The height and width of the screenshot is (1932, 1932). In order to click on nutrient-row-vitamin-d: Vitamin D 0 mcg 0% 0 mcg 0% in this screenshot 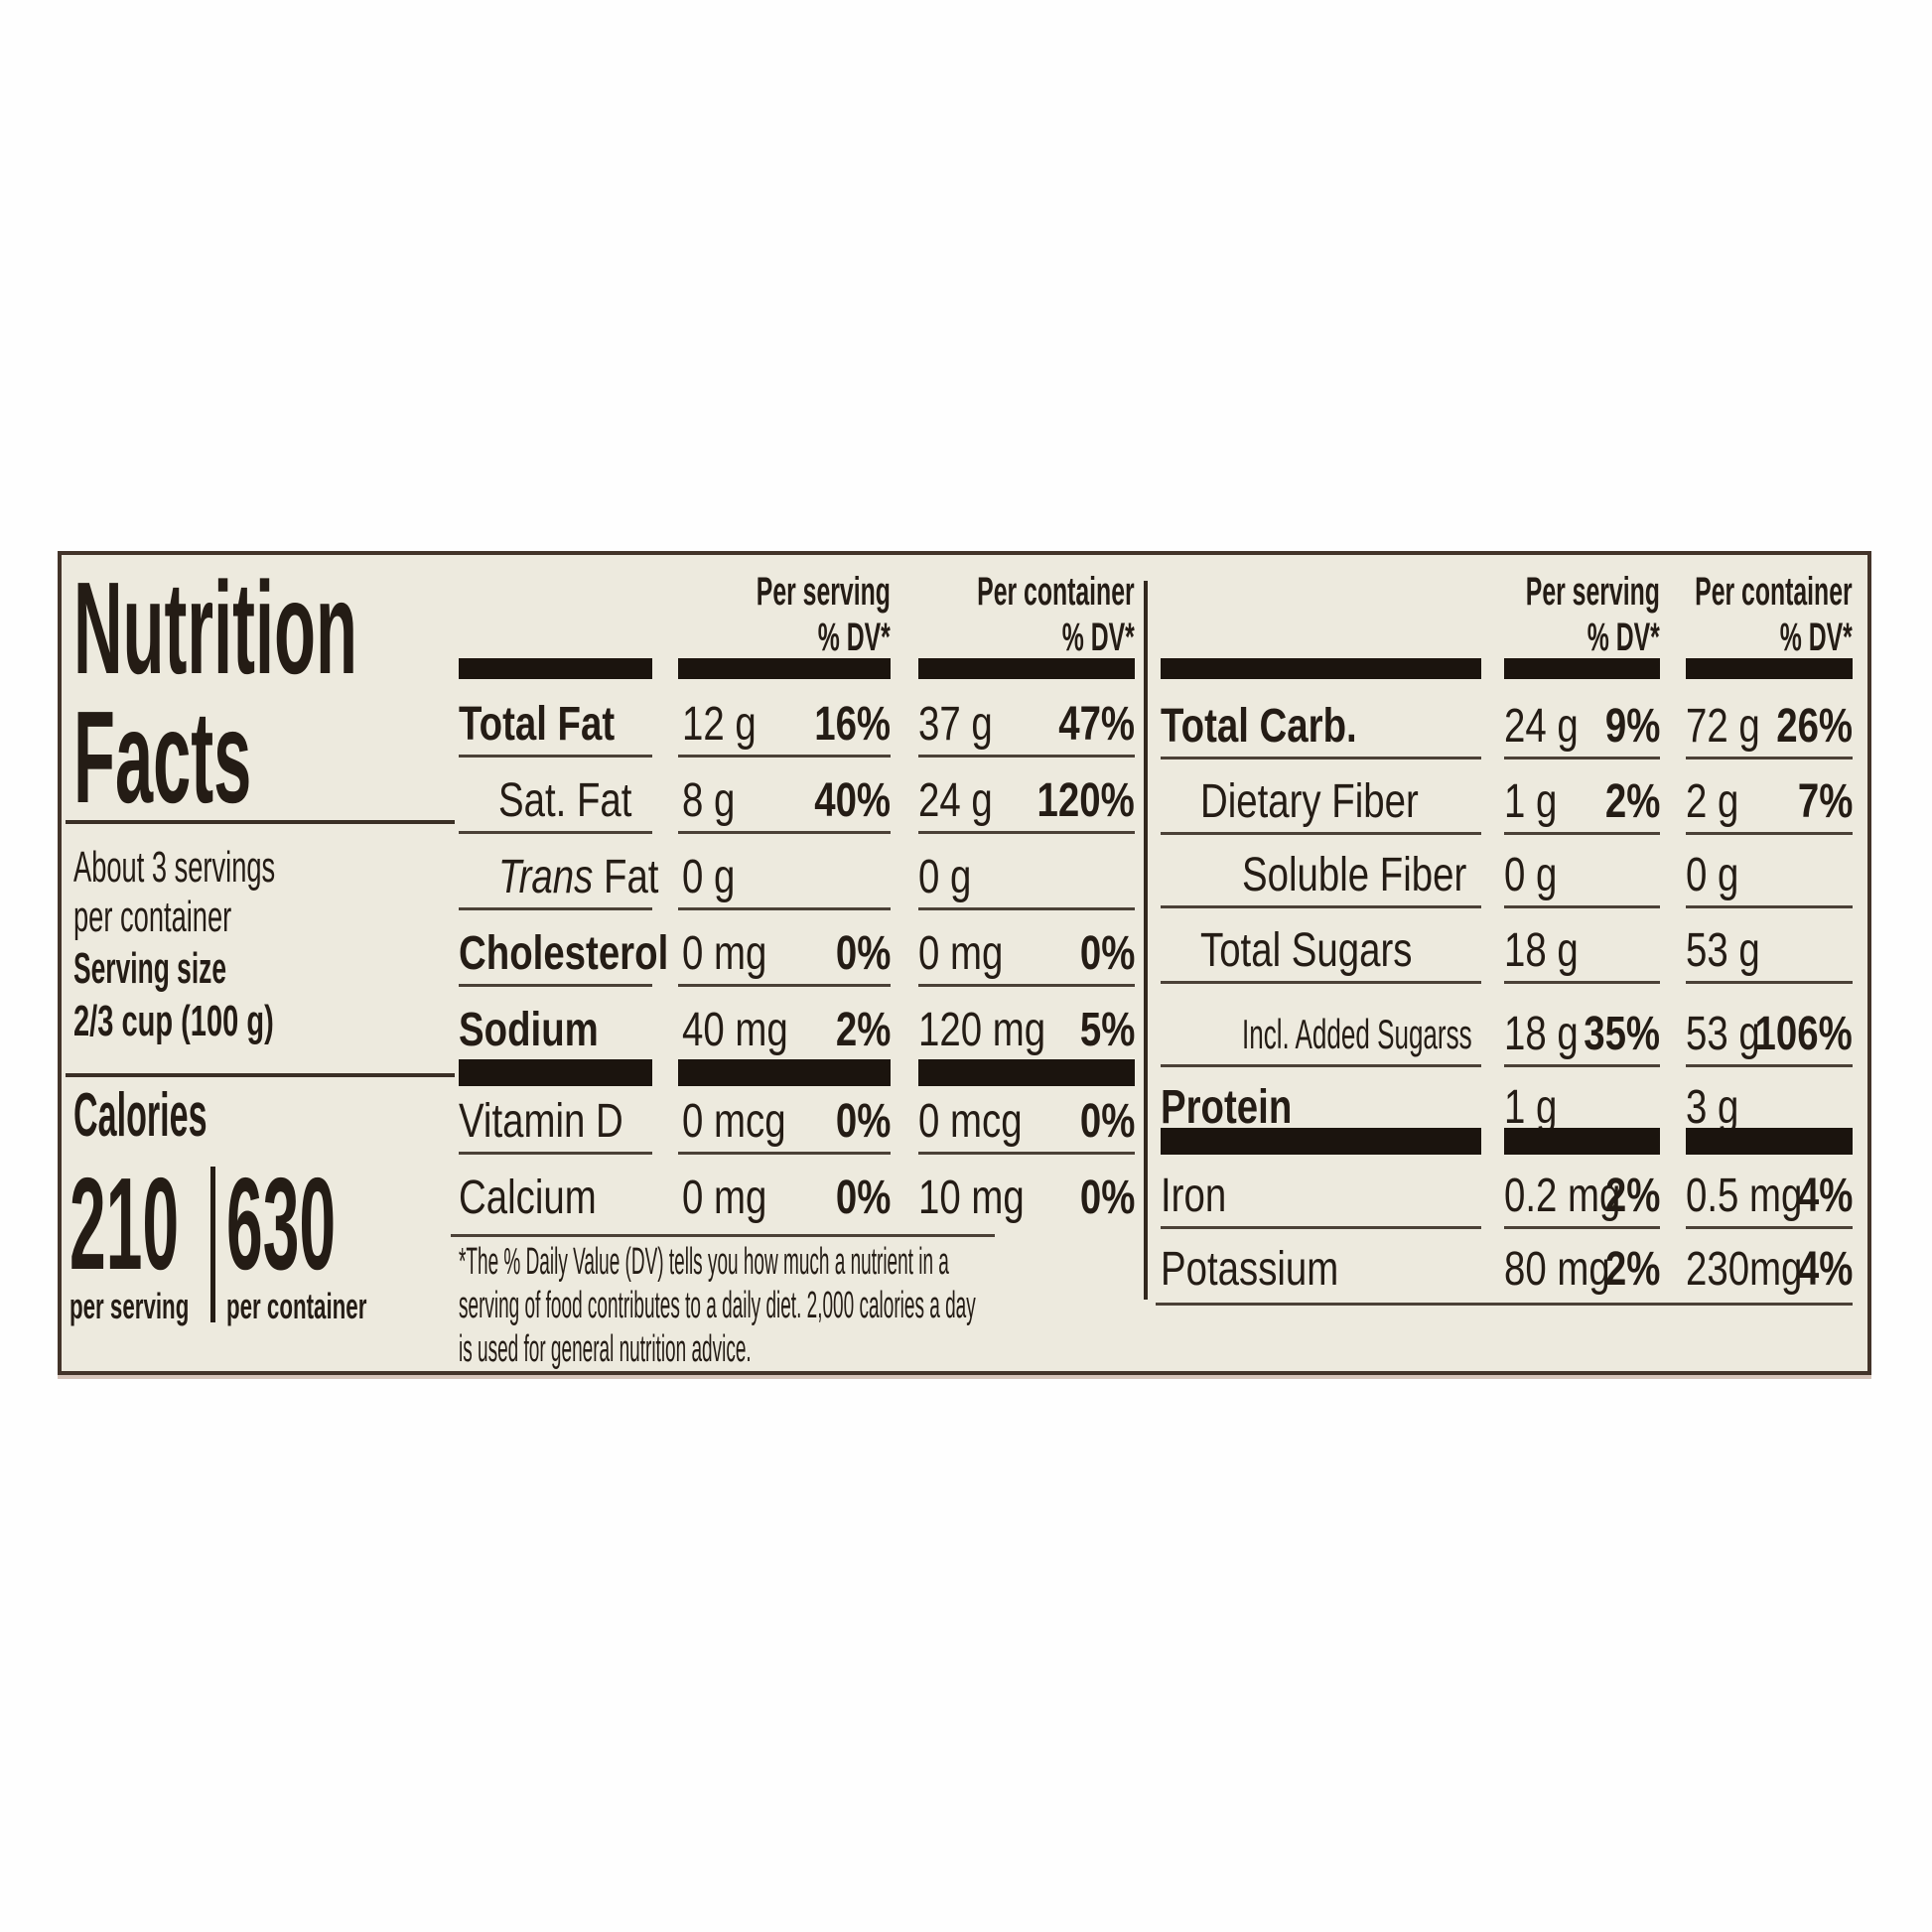, I will do `click(797, 1124)`.